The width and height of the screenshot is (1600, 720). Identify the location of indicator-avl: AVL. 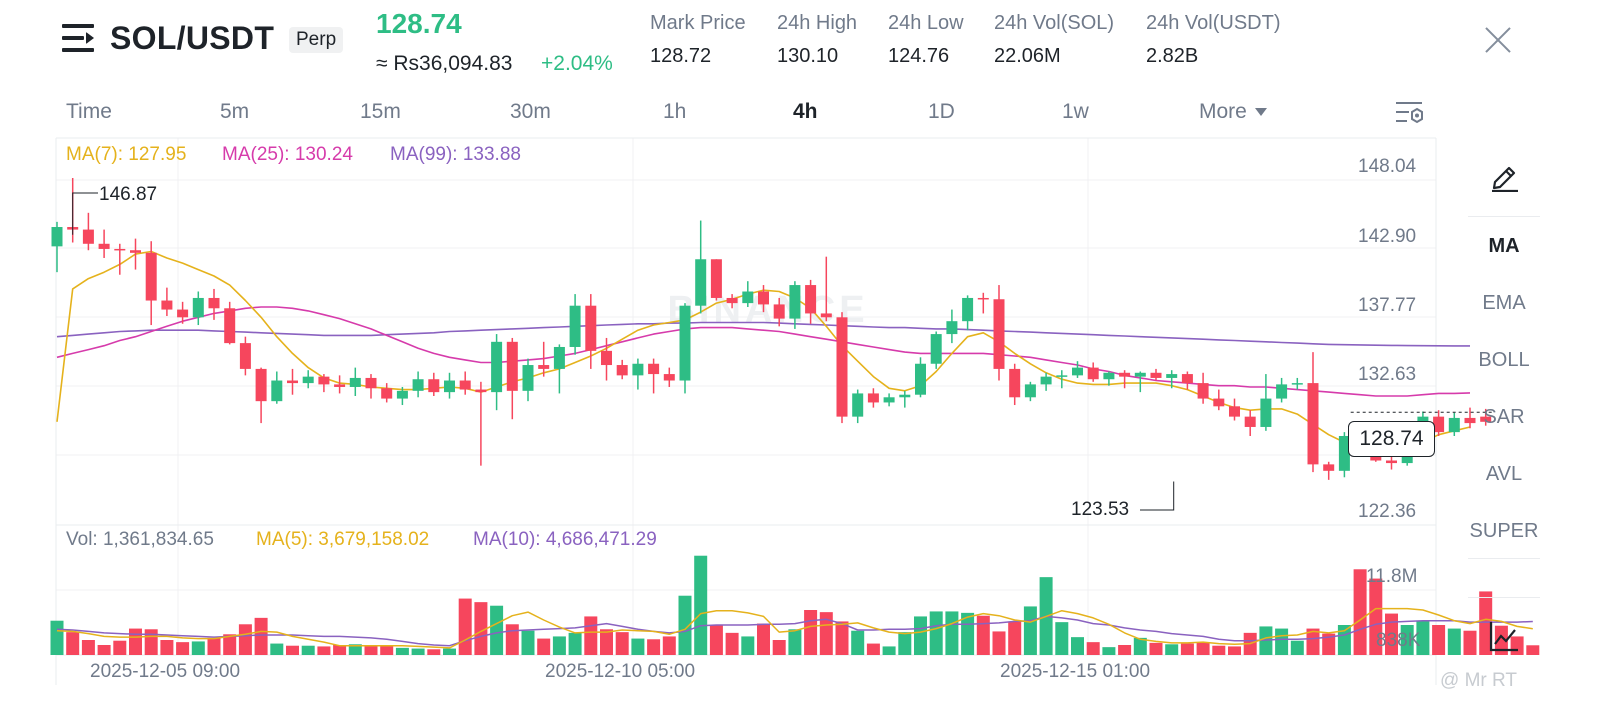
(1504, 474).